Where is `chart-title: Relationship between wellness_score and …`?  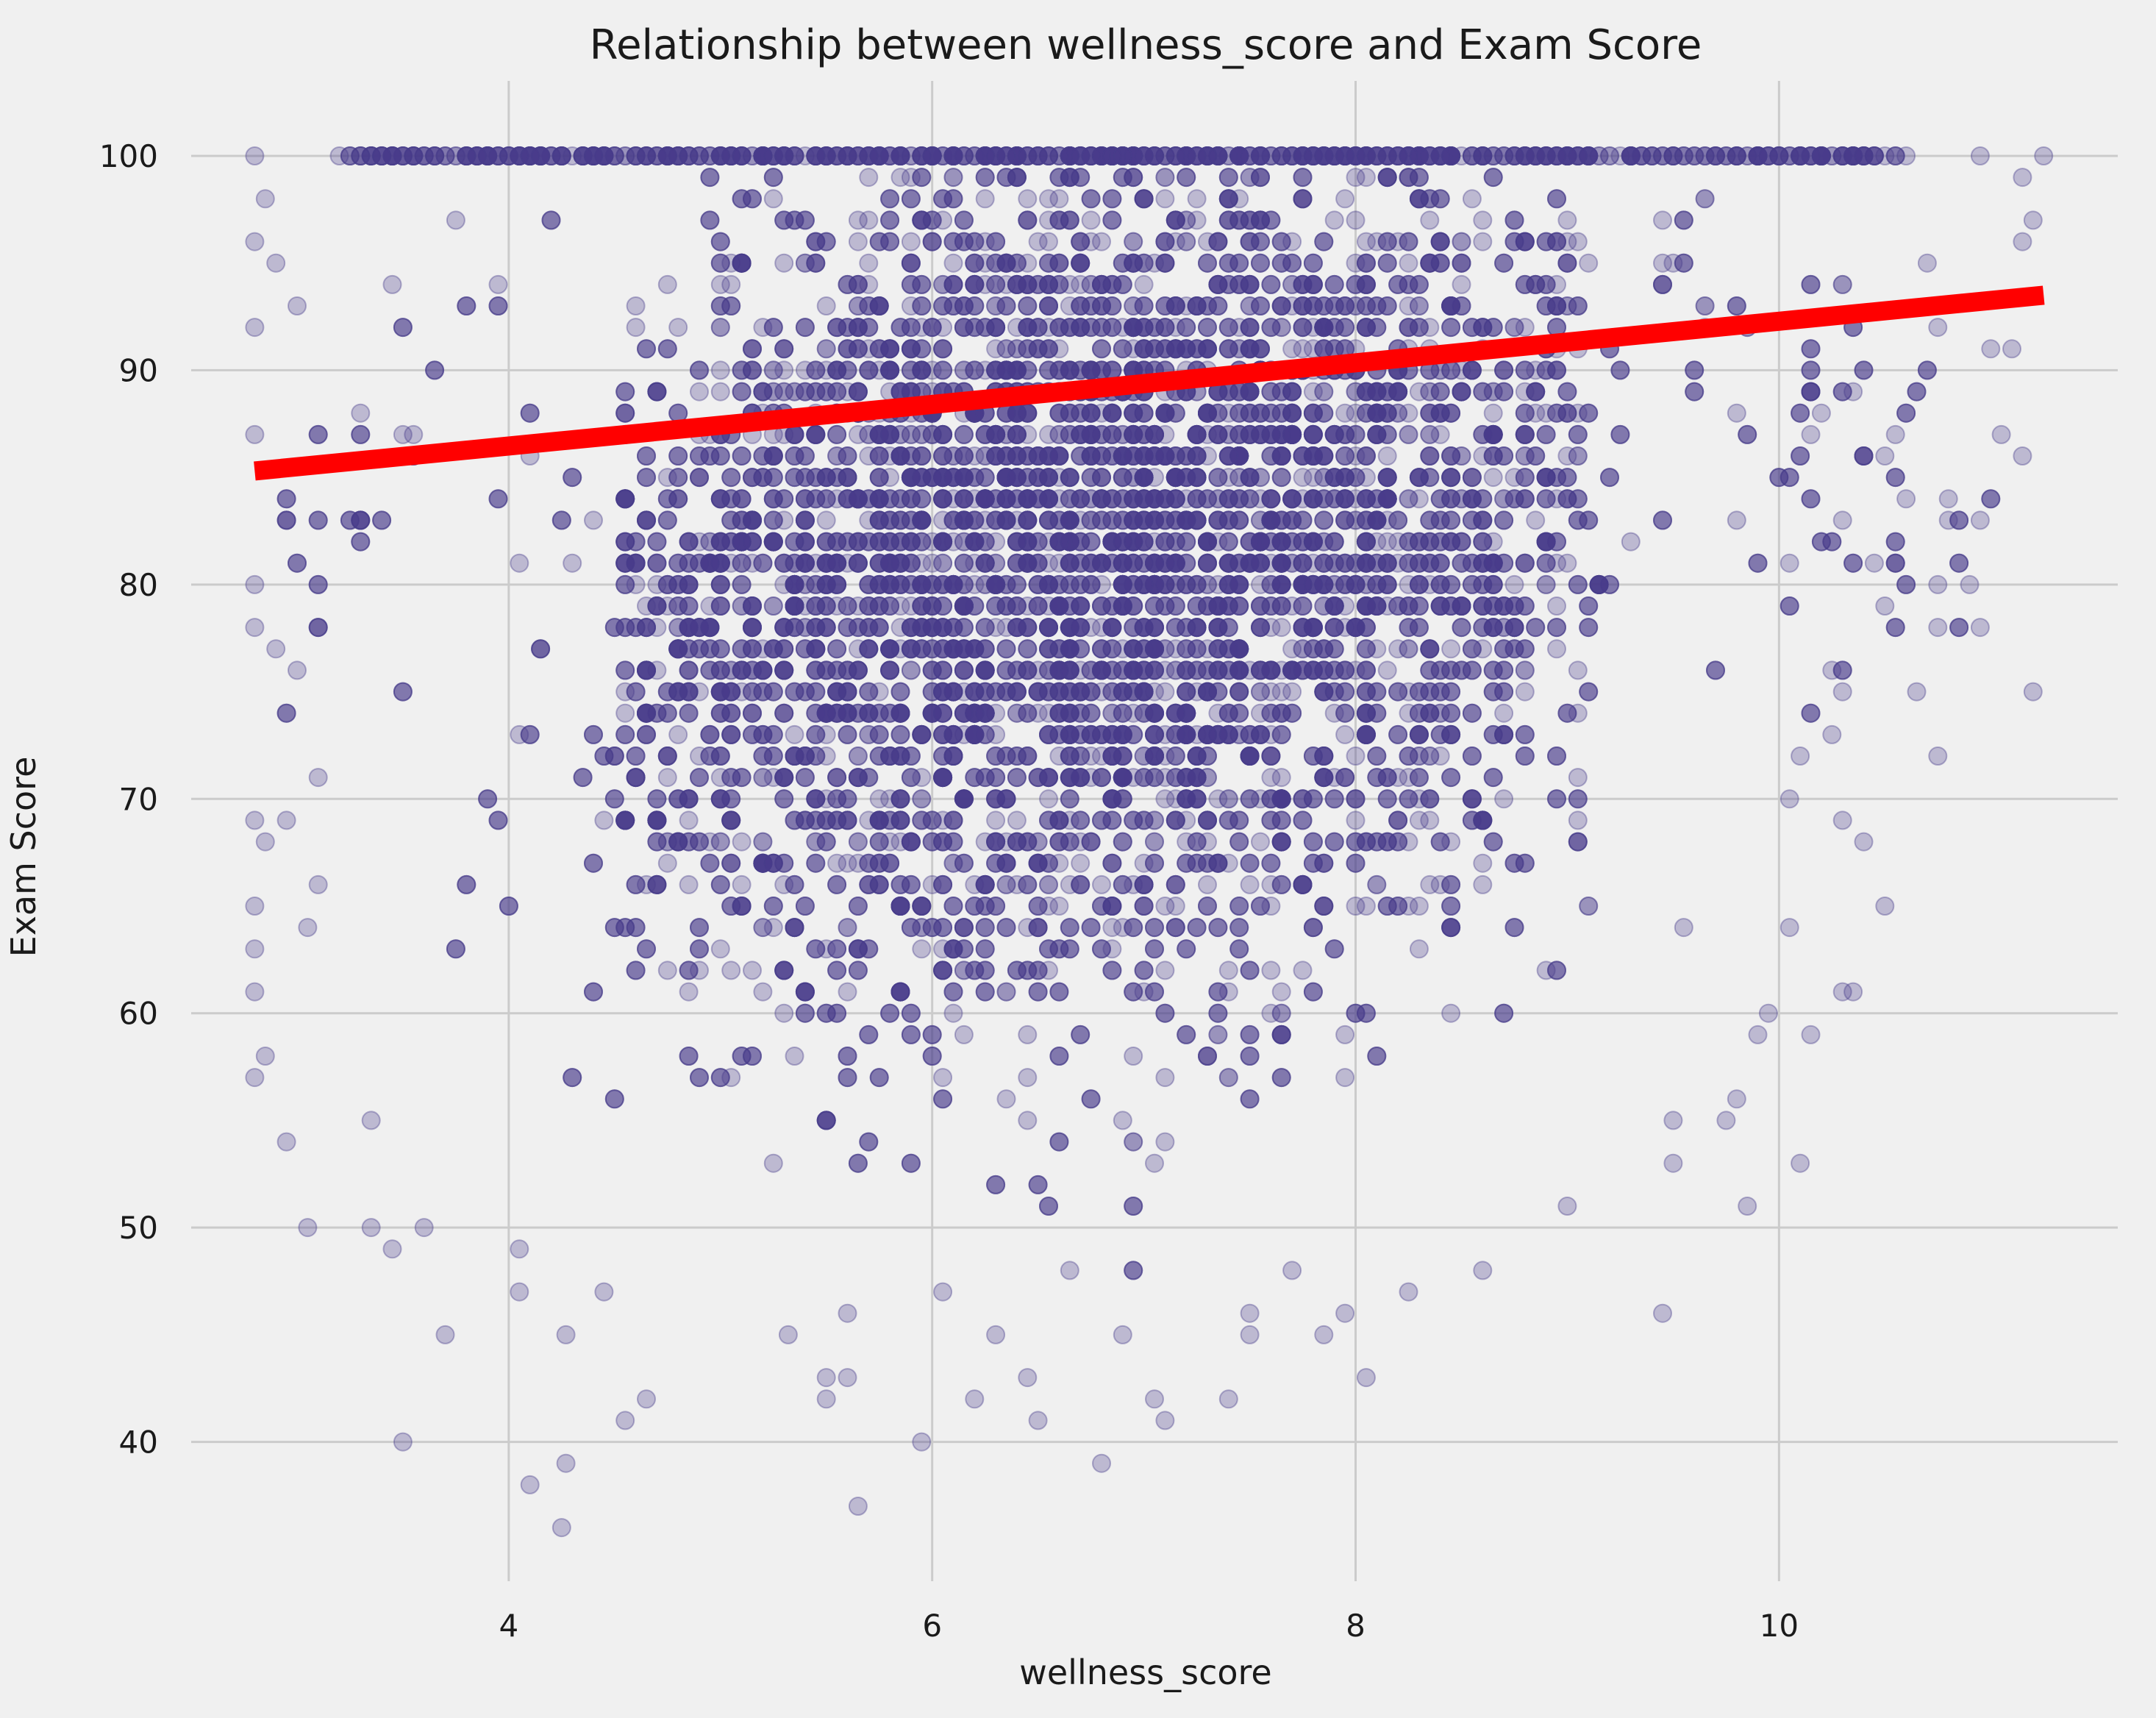
chart-title: Relationship between wellness_score and … is located at coordinates (1146, 45).